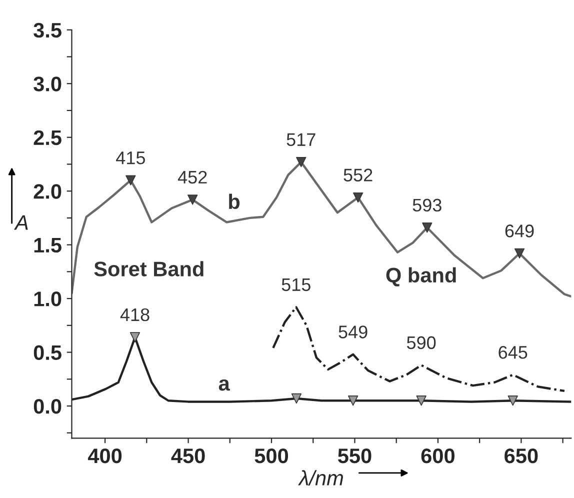 The height and width of the screenshot is (498, 574). What do you see at coordinates (48, 352) in the screenshot?
I see `y-tick-label: 0.5` at bounding box center [48, 352].